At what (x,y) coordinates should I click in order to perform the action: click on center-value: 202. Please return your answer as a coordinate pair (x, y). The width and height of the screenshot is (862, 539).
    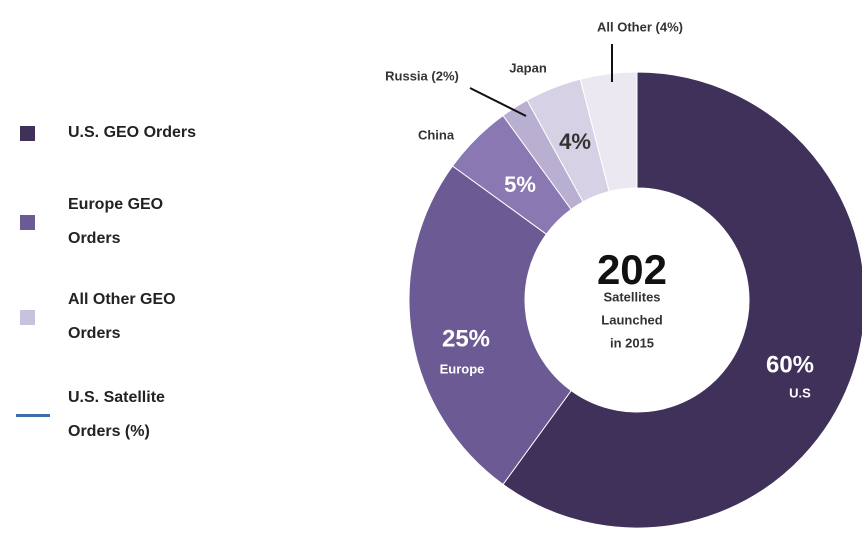
    Looking at the image, I should click on (632, 269).